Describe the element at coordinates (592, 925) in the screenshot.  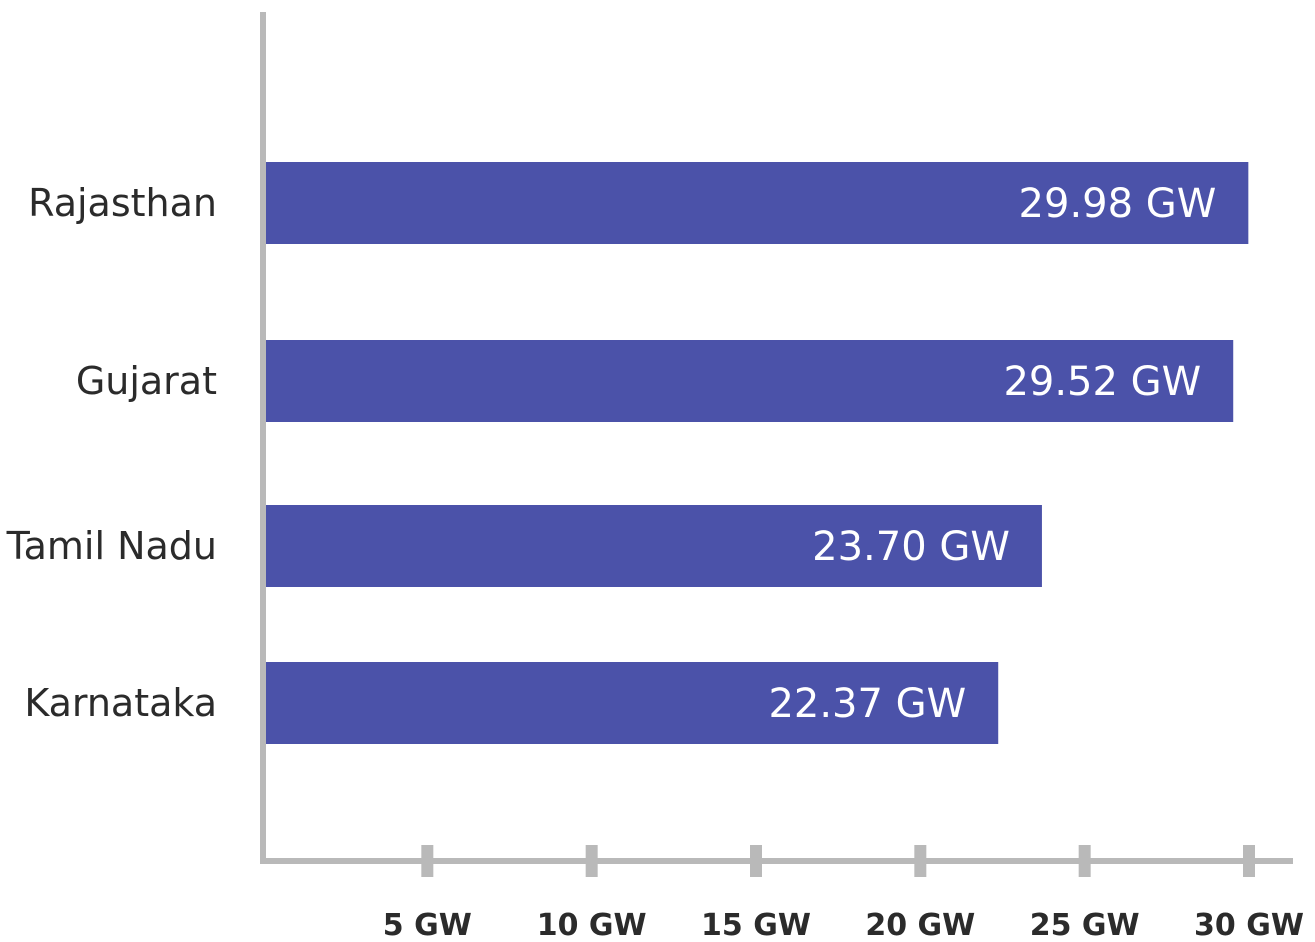
I see `x-tick-label-10: 10 GW` at that location.